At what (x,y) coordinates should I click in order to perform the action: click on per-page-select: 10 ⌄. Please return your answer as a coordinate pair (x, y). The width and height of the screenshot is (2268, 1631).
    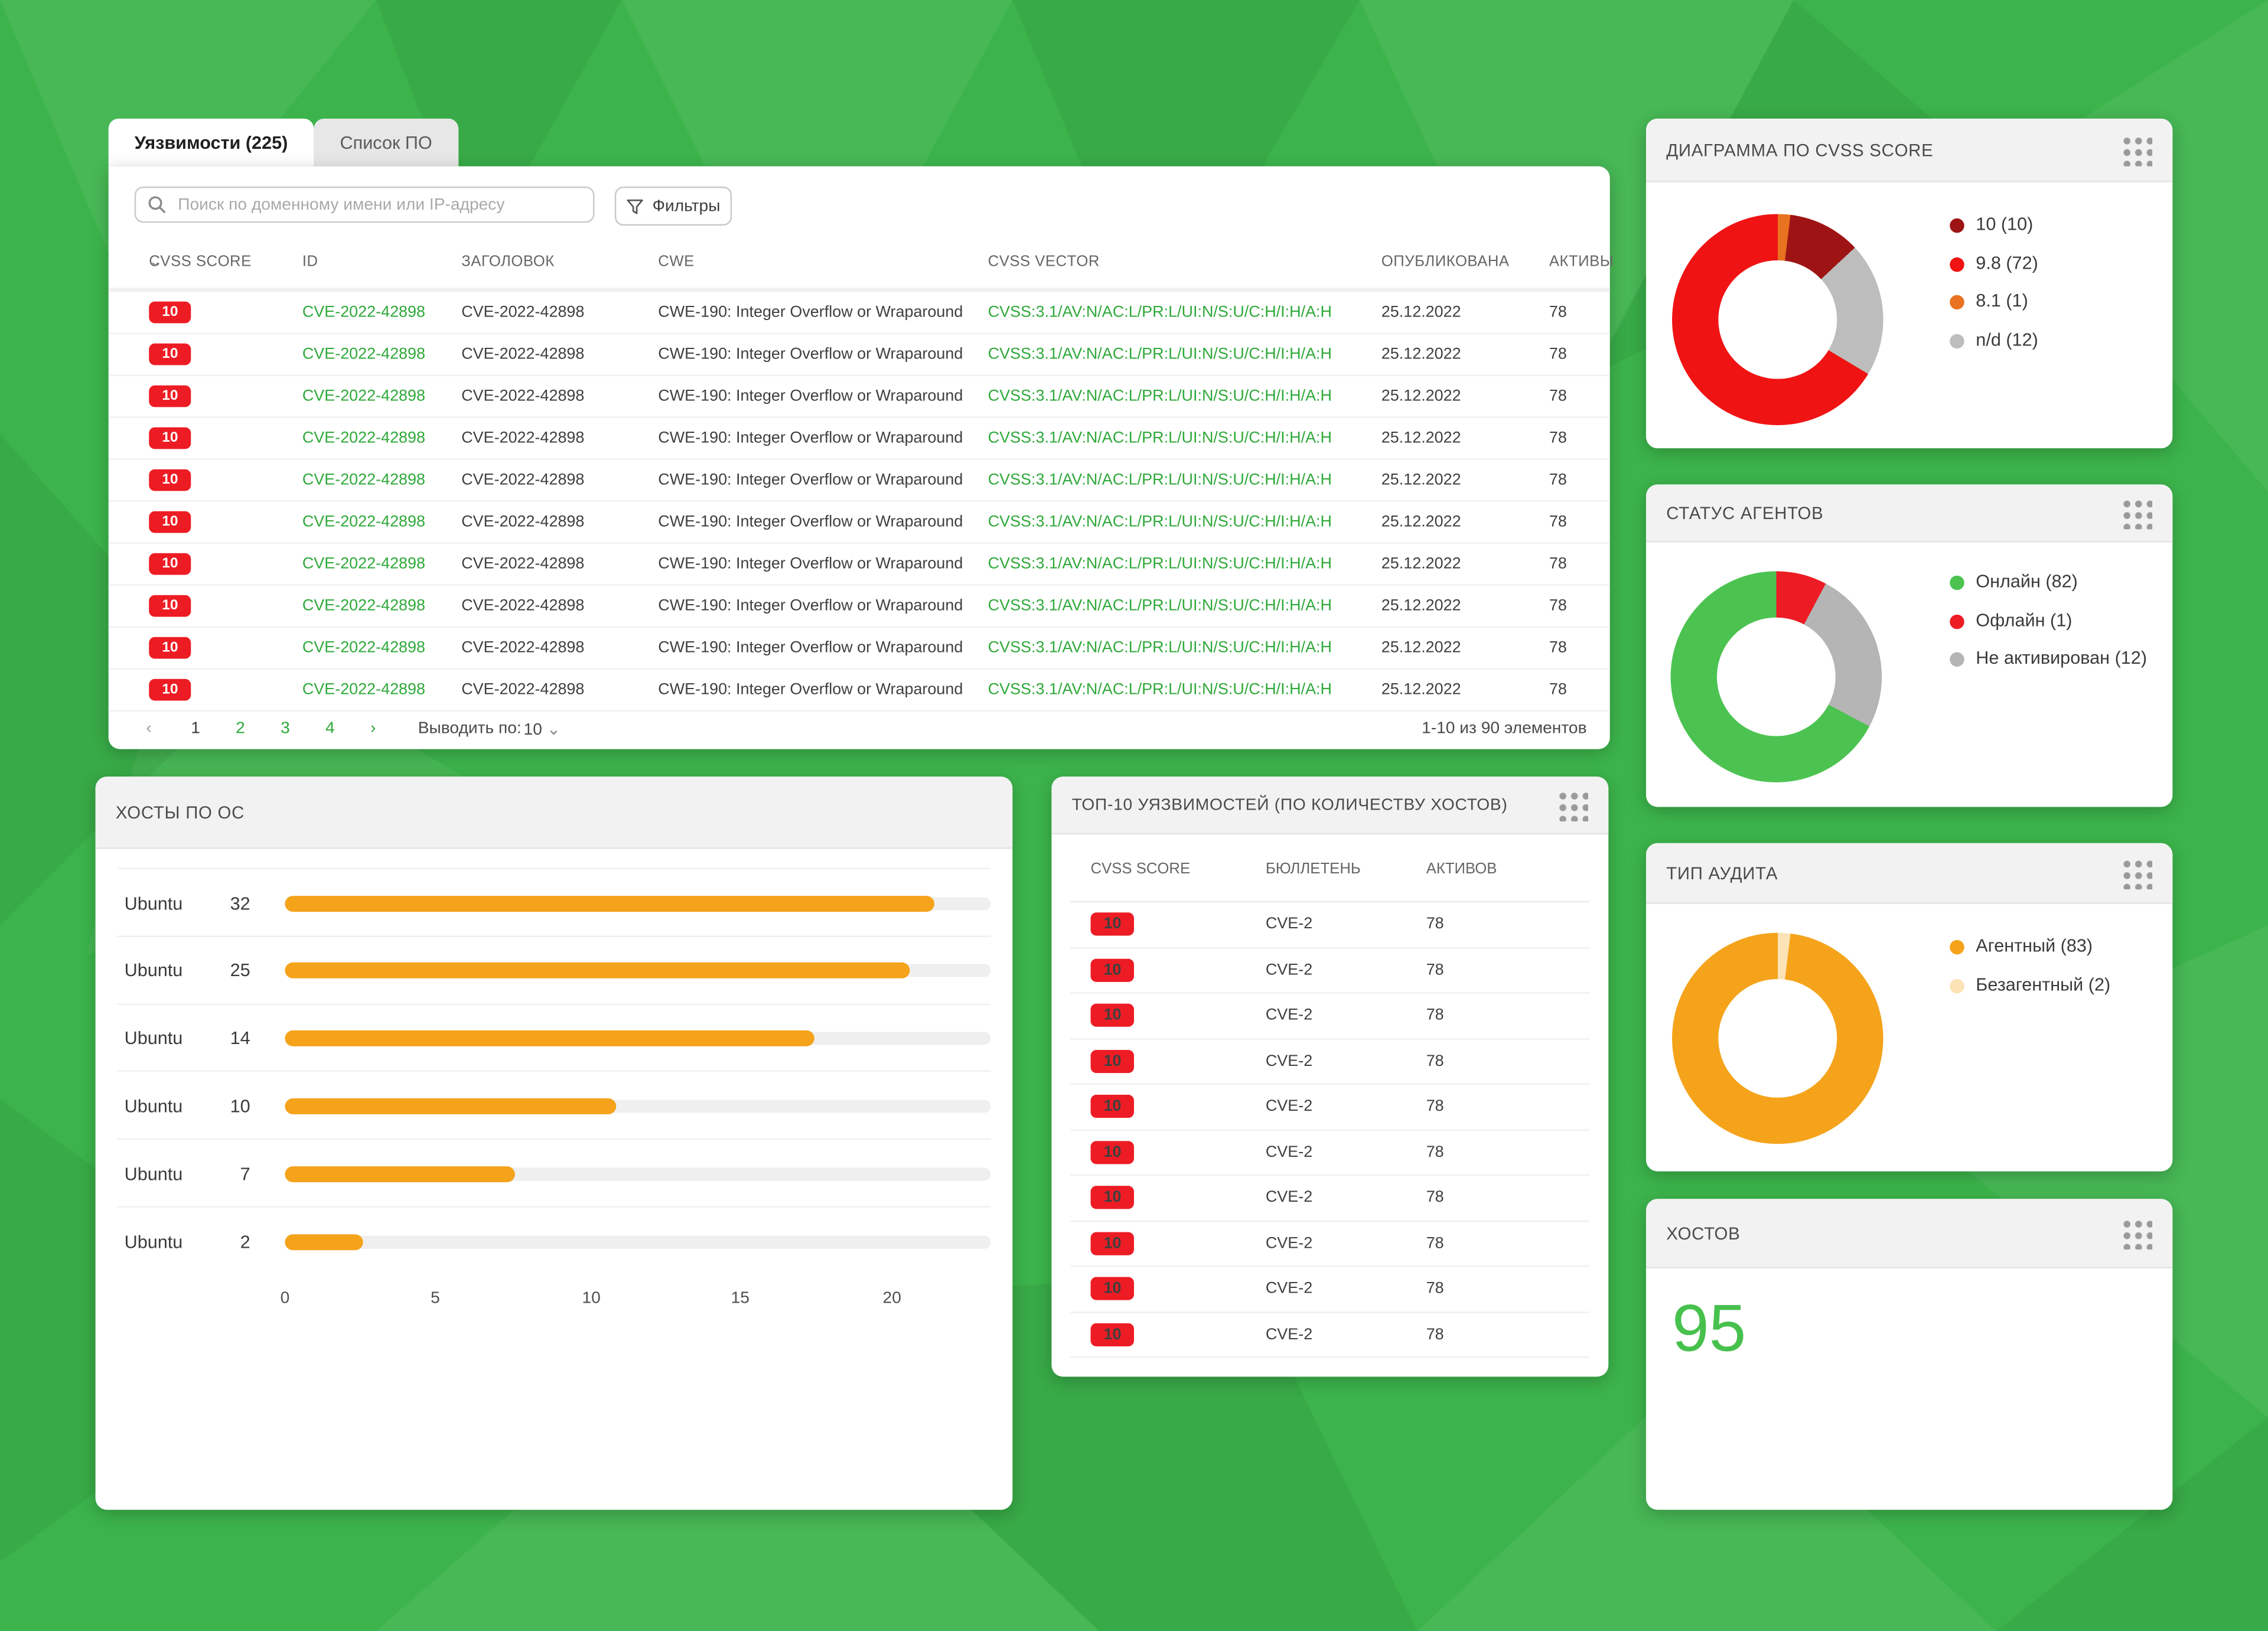
    Looking at the image, I should click on (542, 730).